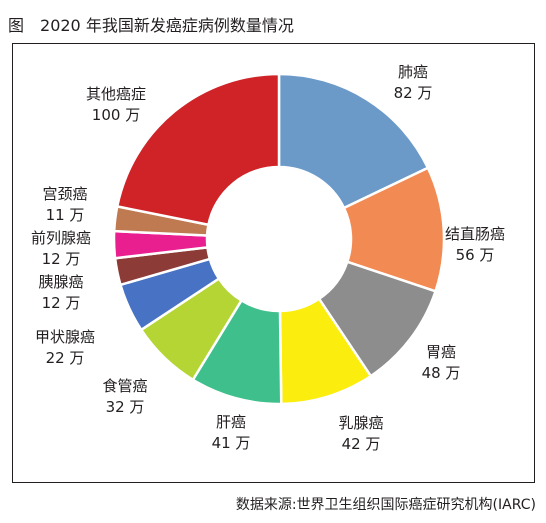 This screenshot has height=523, width=546. What do you see at coordinates (61, 282) in the screenshot?
I see `slice-category-label: 胰腺癌` at bounding box center [61, 282].